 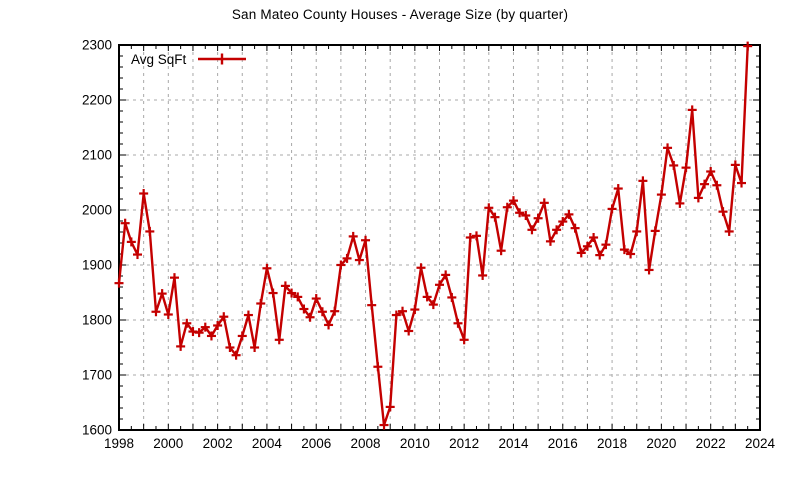 I want to click on svg-text: 2012, so click(x=464, y=443).